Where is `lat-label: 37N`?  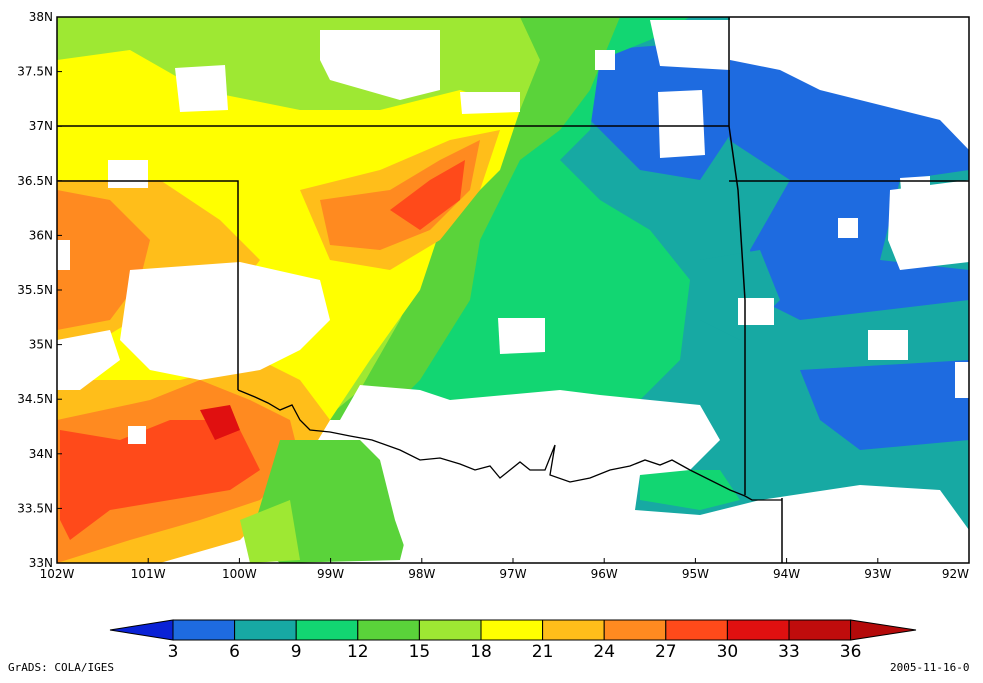
lat-label: 37N is located at coordinates (41, 126).